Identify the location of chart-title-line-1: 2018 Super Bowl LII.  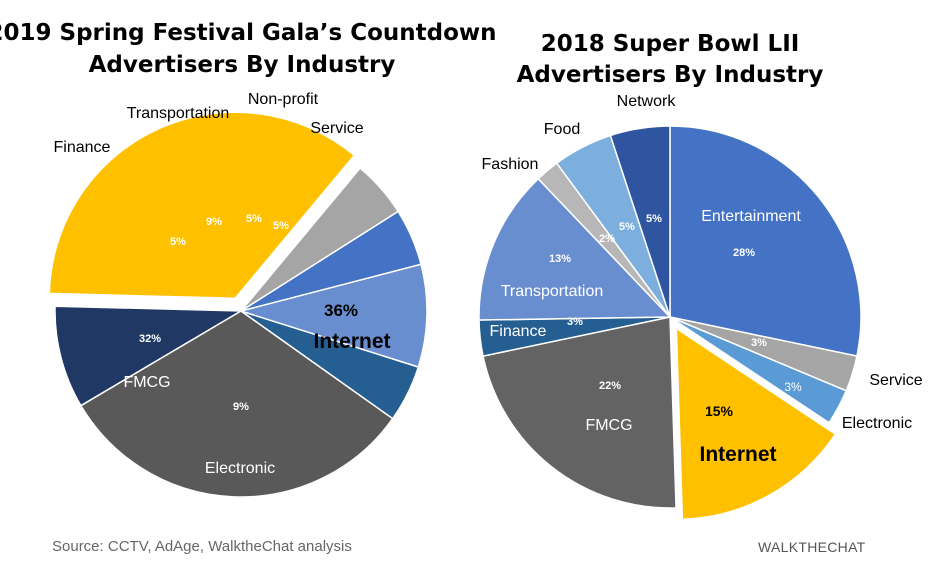
(670, 44).